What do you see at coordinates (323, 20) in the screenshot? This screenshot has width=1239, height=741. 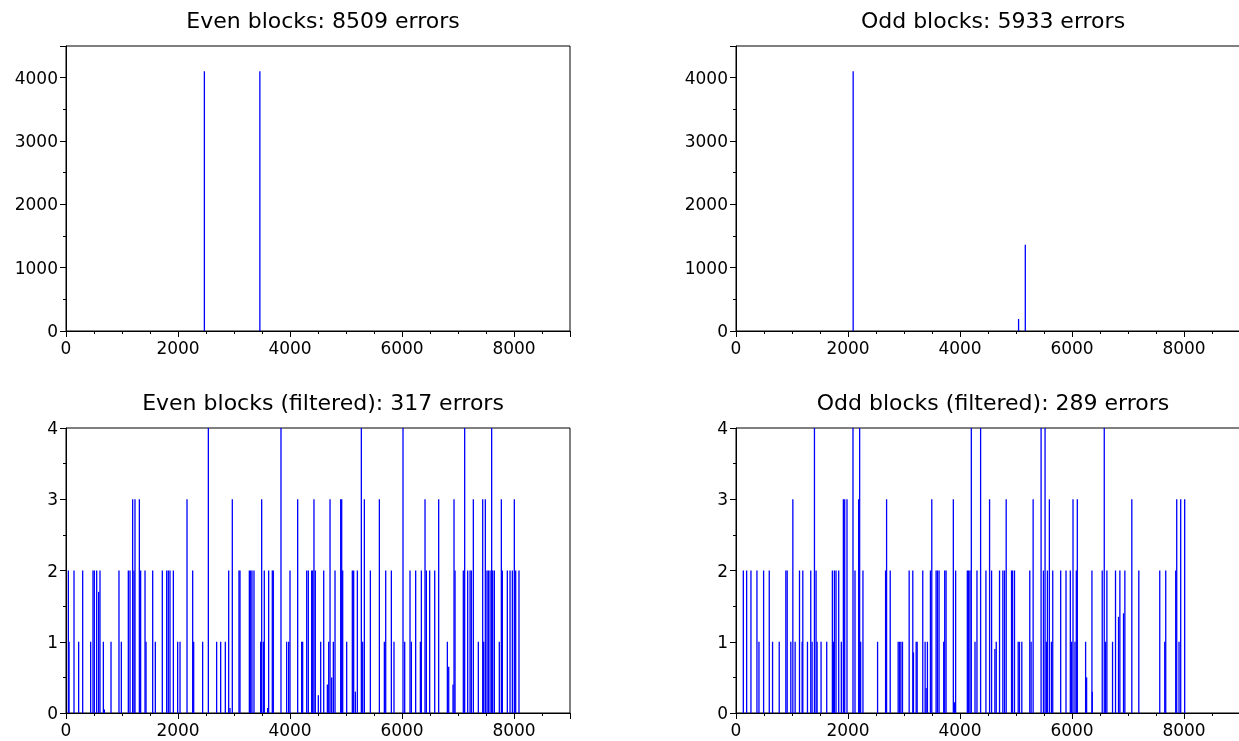 I see `chart-title: Even blocks: 8509 errors` at bounding box center [323, 20].